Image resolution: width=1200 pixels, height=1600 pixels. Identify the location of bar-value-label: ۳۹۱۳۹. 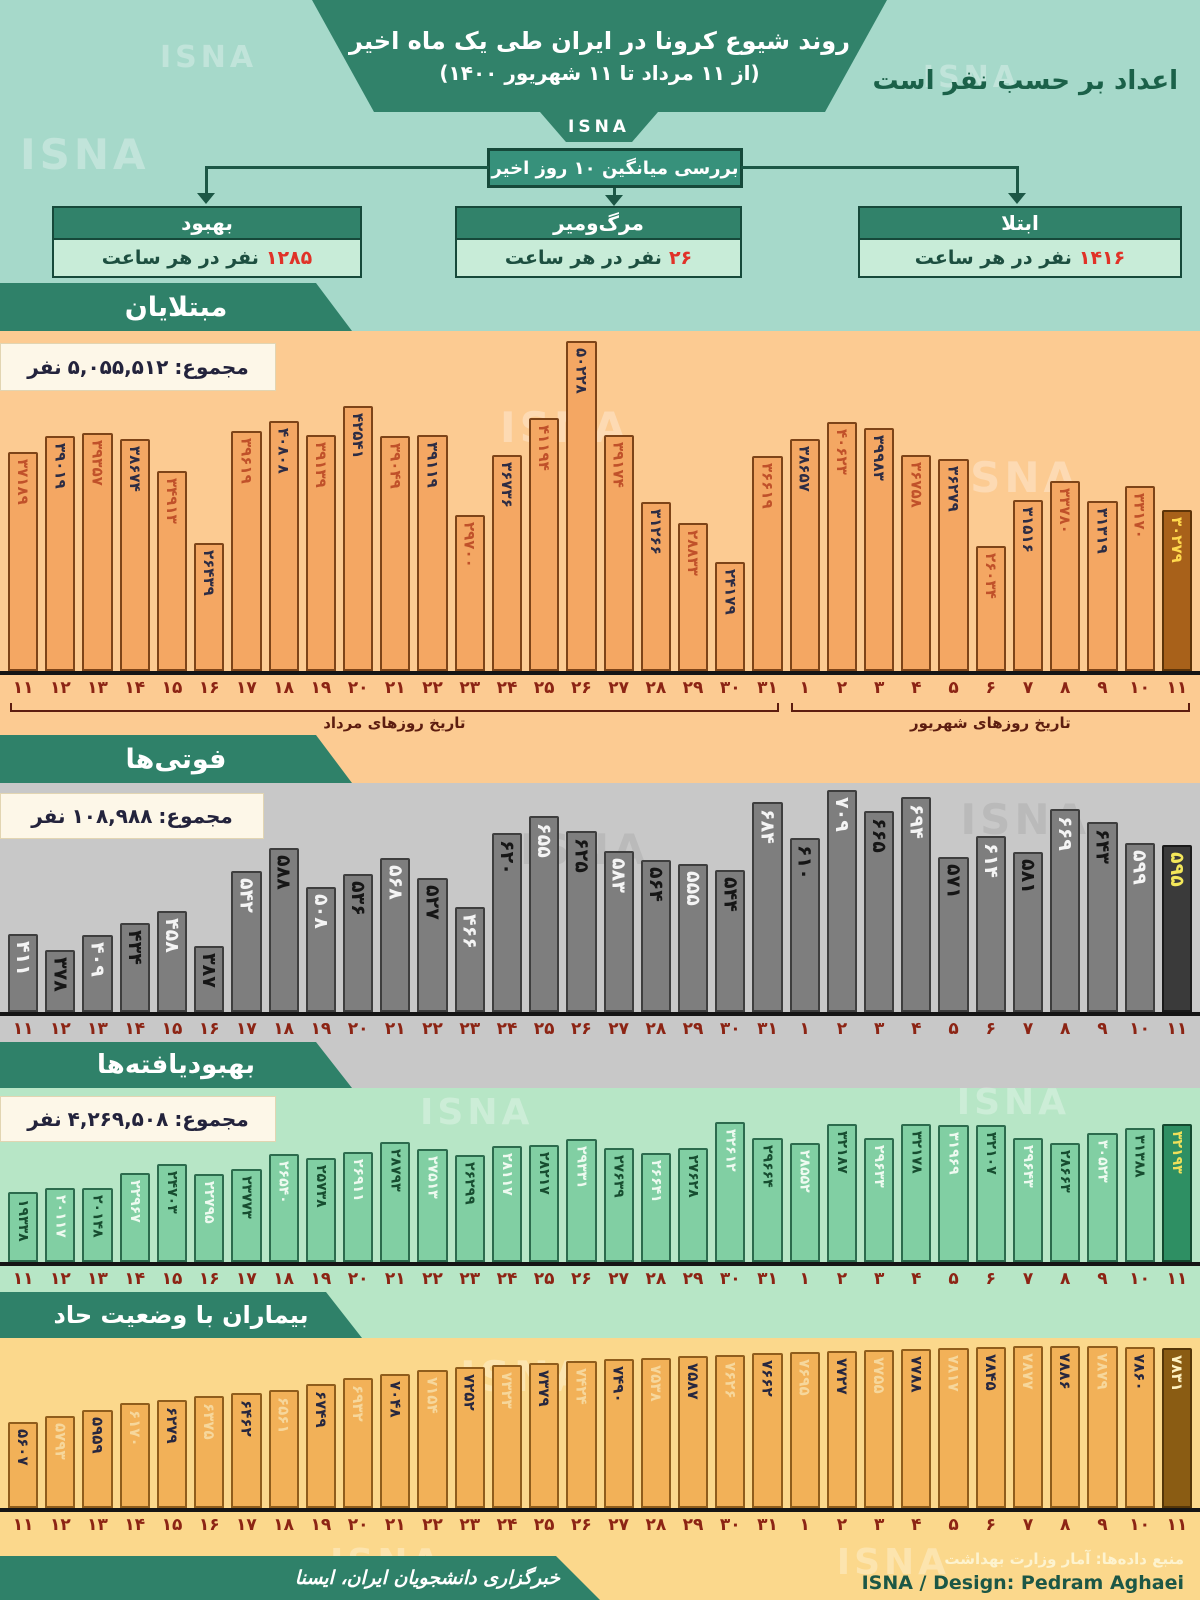
(320, 465).